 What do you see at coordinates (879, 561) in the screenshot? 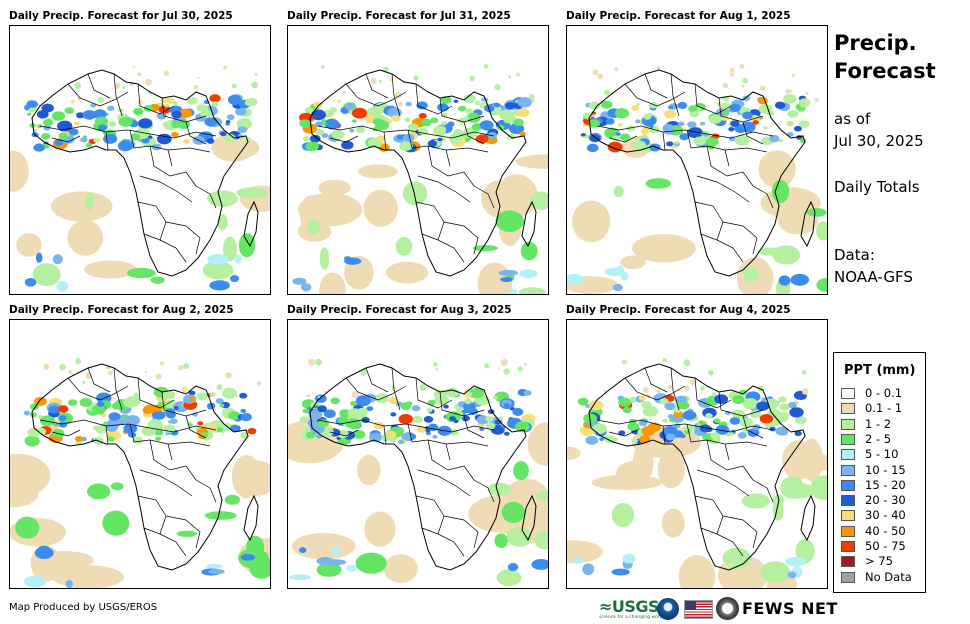
I see `legend-label: > 75` at bounding box center [879, 561].